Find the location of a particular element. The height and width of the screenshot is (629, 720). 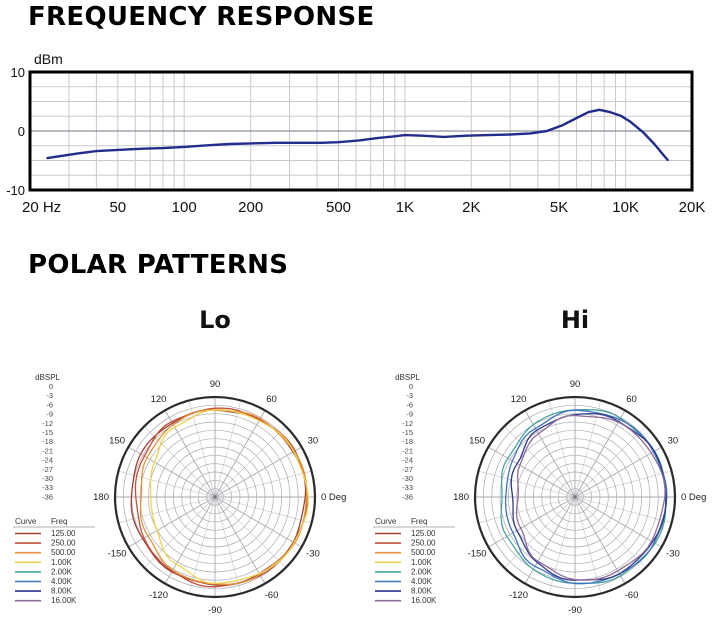

freq-response-curve is located at coordinates (357, 135).